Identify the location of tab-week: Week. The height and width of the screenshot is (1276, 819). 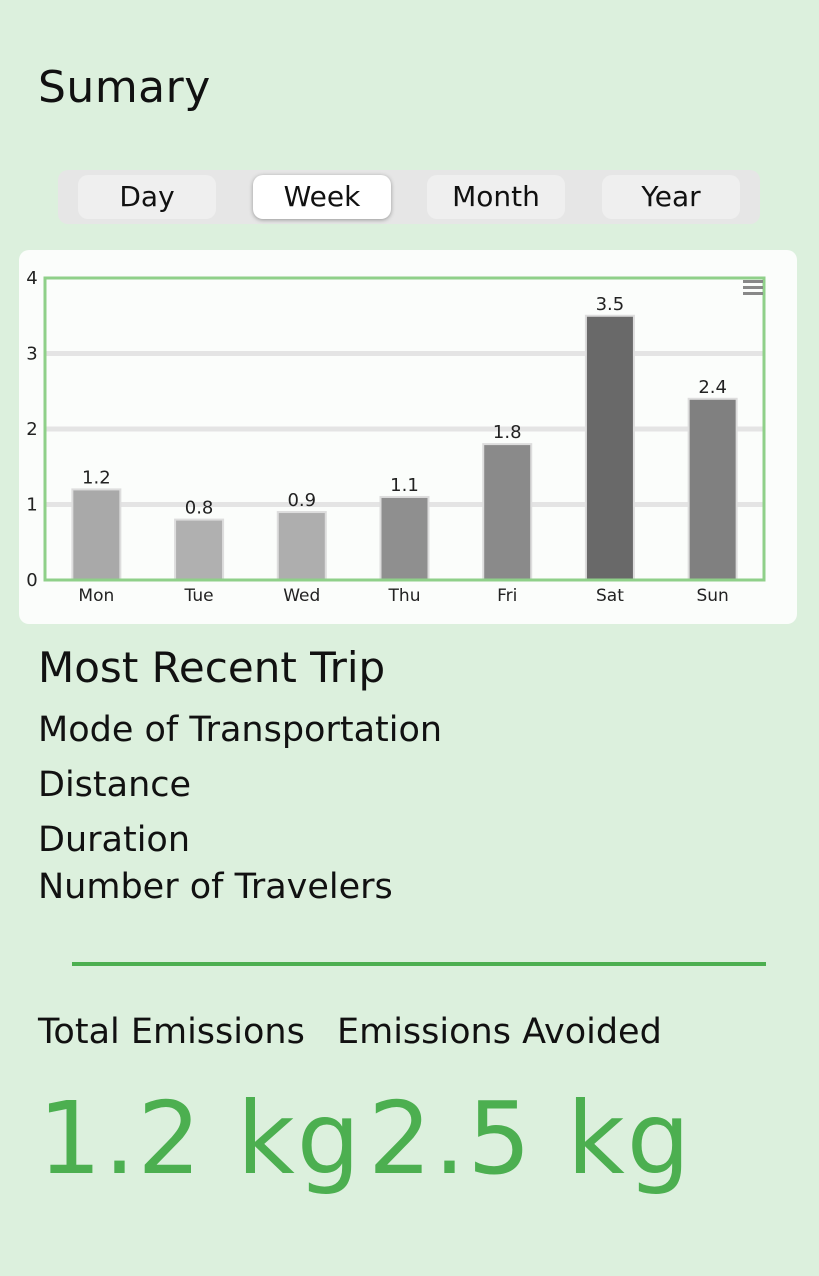
(322, 197).